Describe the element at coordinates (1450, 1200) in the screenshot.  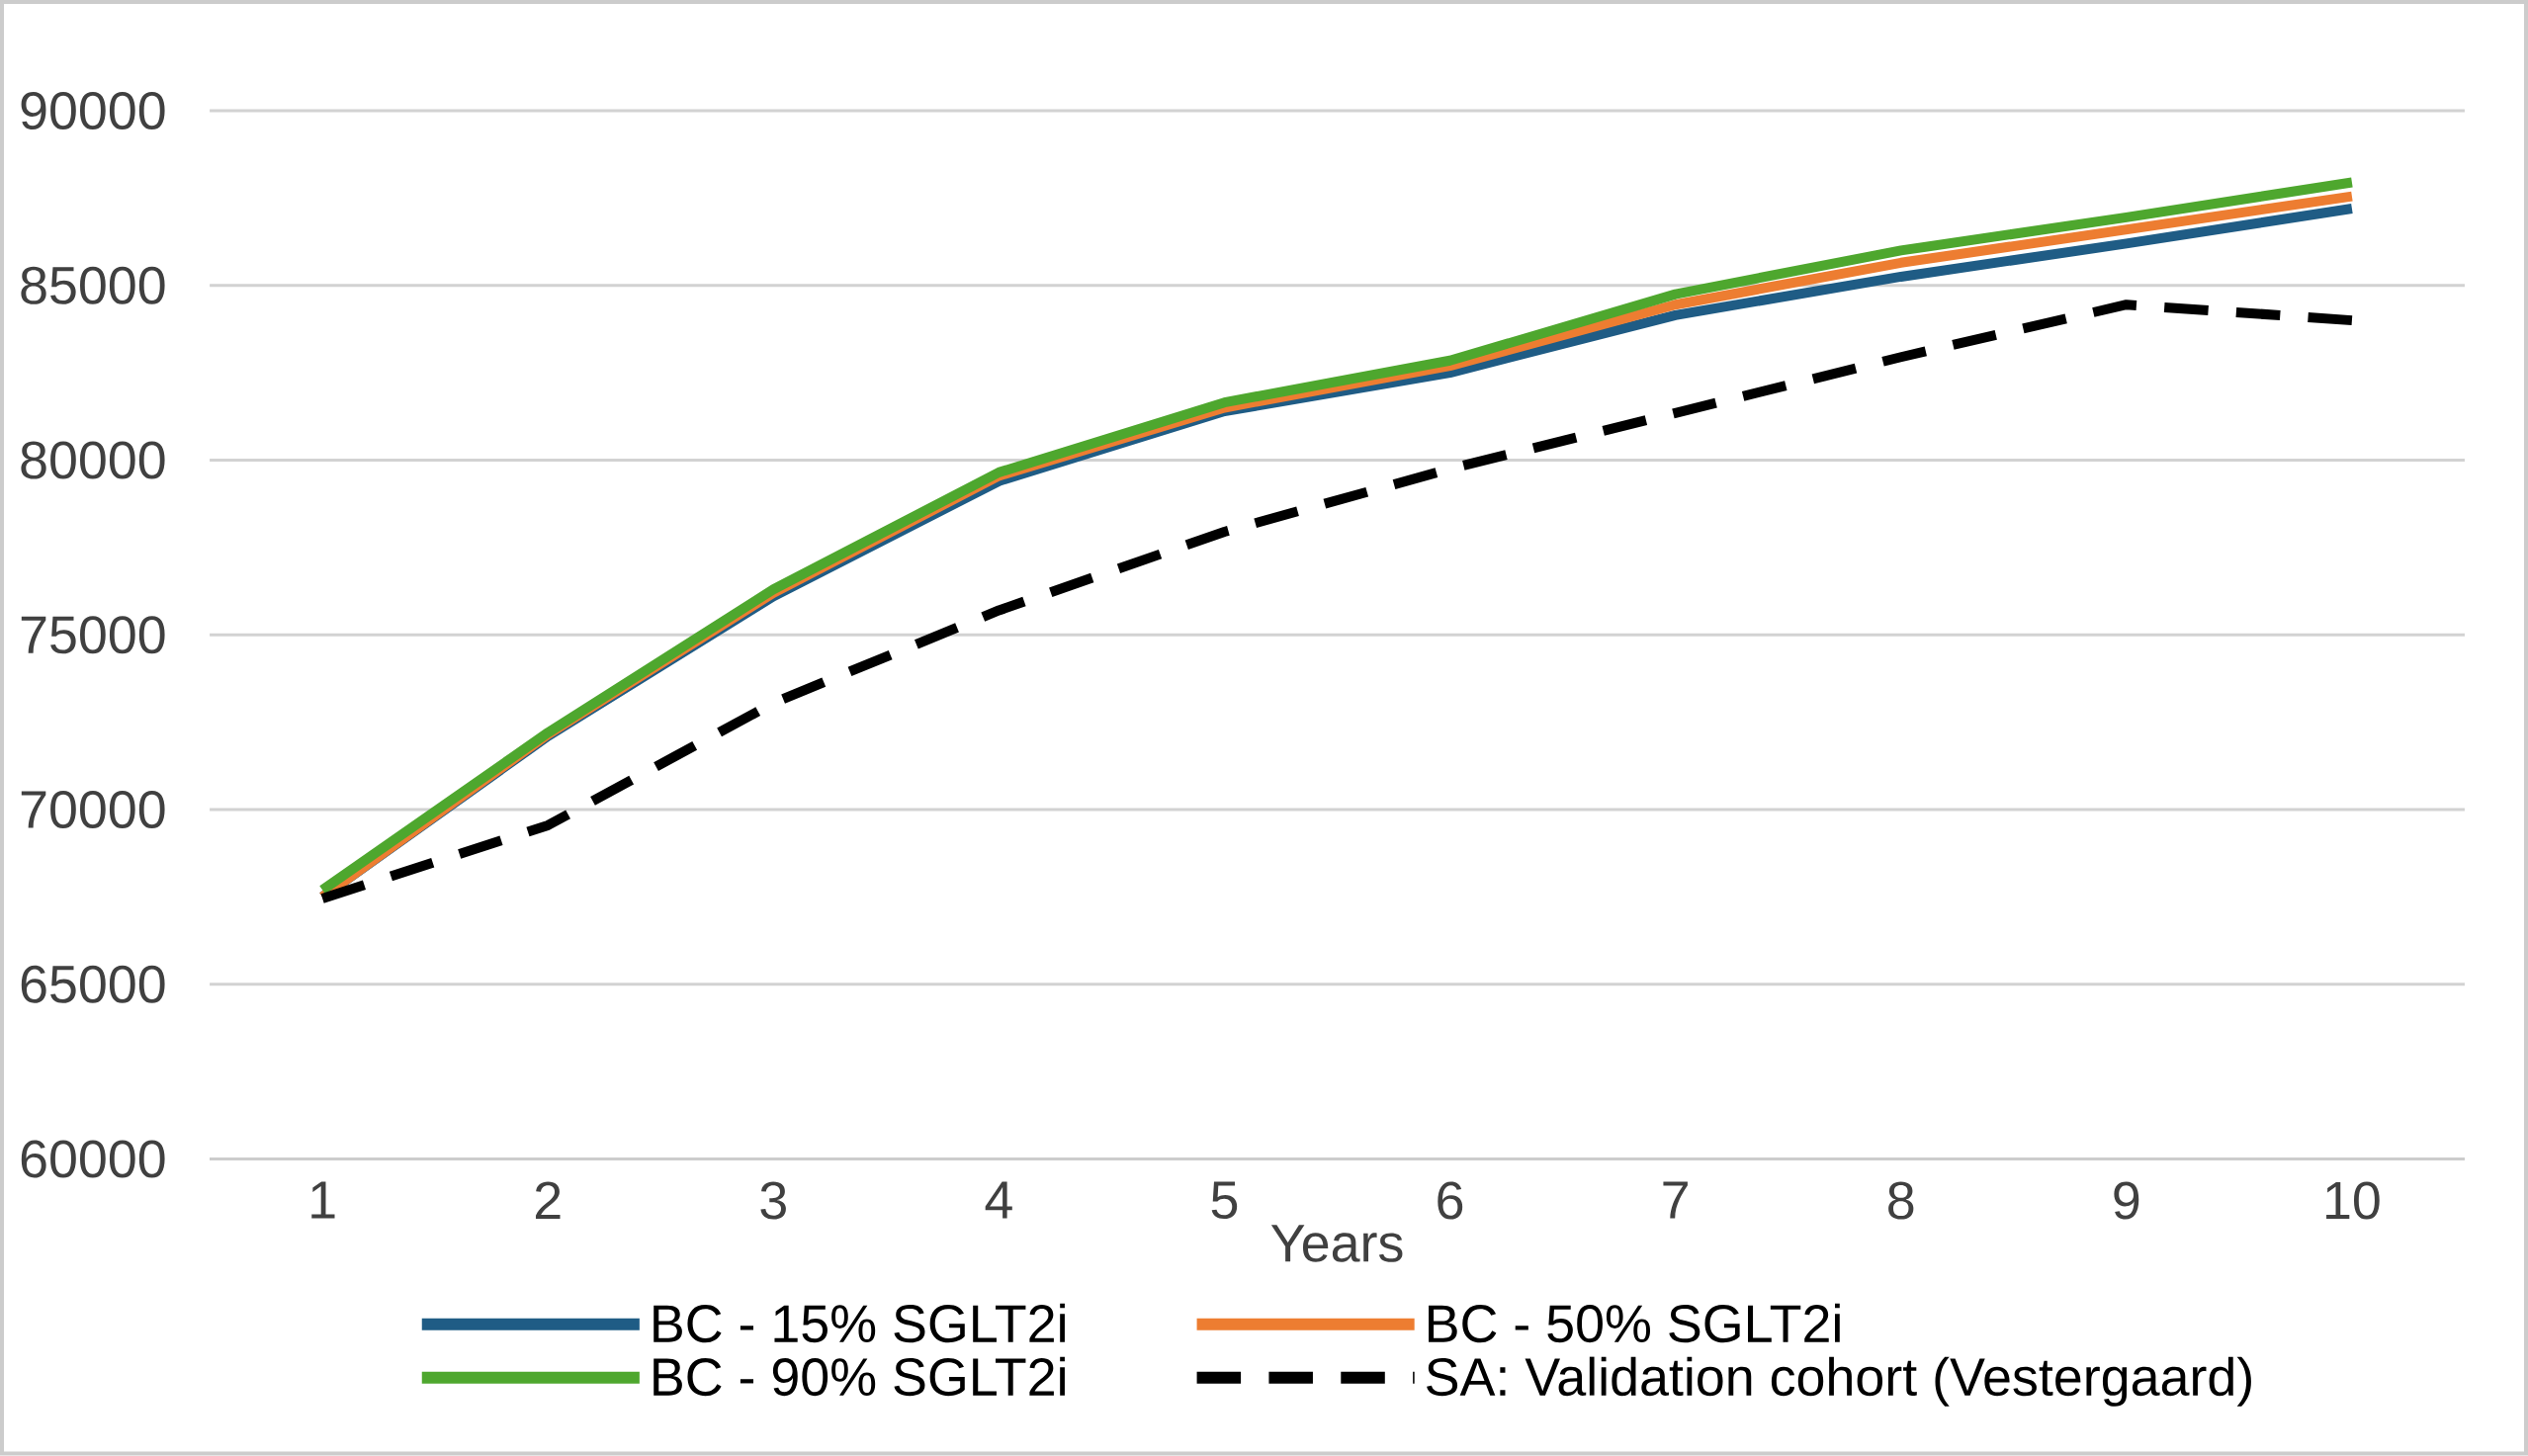
I see `x-tick-label: 6` at that location.